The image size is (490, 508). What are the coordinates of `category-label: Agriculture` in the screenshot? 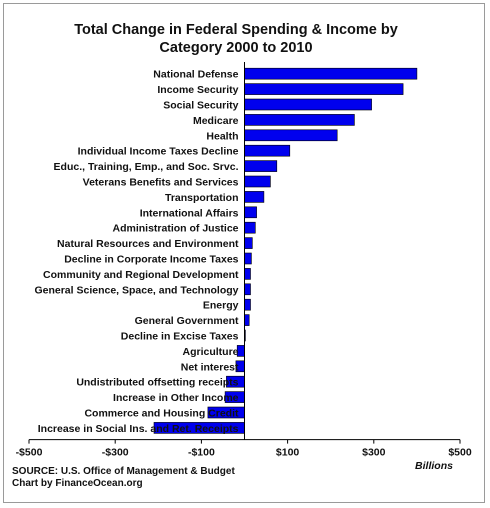 It's located at (210, 352).